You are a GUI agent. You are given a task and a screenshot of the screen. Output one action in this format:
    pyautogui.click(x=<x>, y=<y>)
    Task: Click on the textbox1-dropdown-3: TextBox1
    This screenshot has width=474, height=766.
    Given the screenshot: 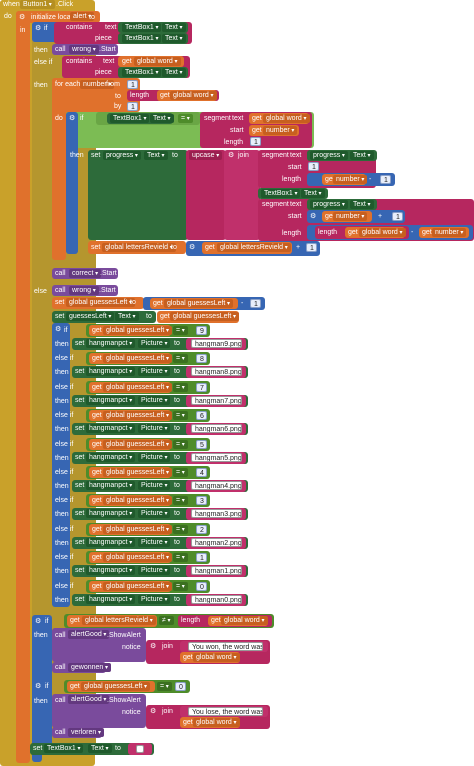 What is the action you would take?
    pyautogui.click(x=142, y=72)
    